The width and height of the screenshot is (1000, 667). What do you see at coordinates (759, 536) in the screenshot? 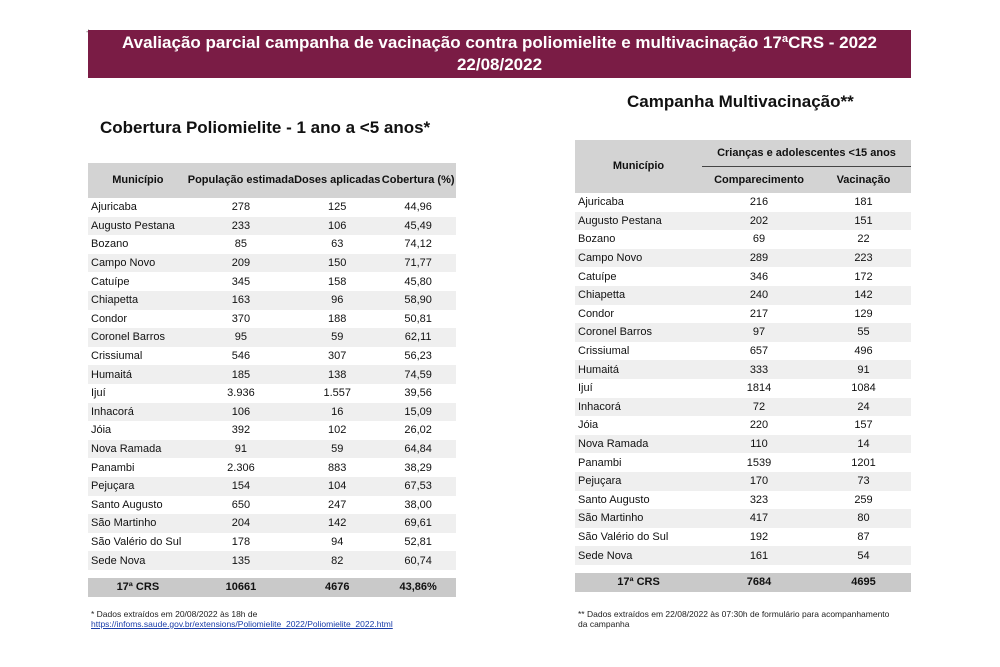
I see `value-cell: 192` at bounding box center [759, 536].